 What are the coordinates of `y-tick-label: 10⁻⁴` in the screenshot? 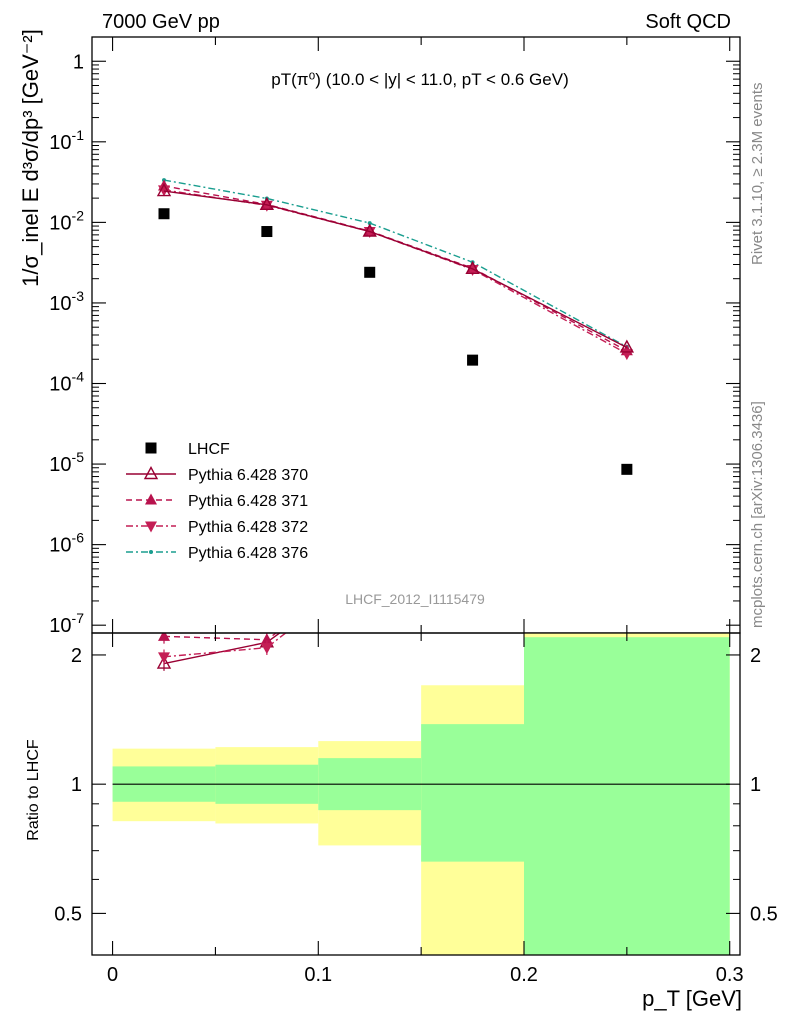 It's located at (66, 382).